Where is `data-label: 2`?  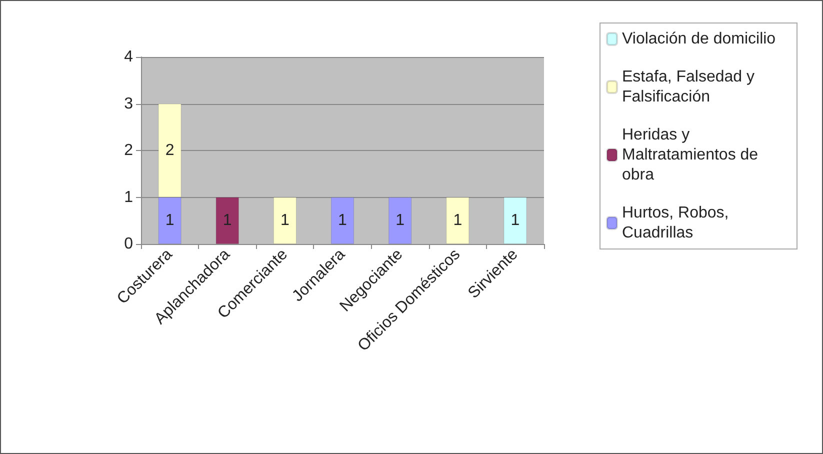 data-label: 2 is located at coordinates (169, 150).